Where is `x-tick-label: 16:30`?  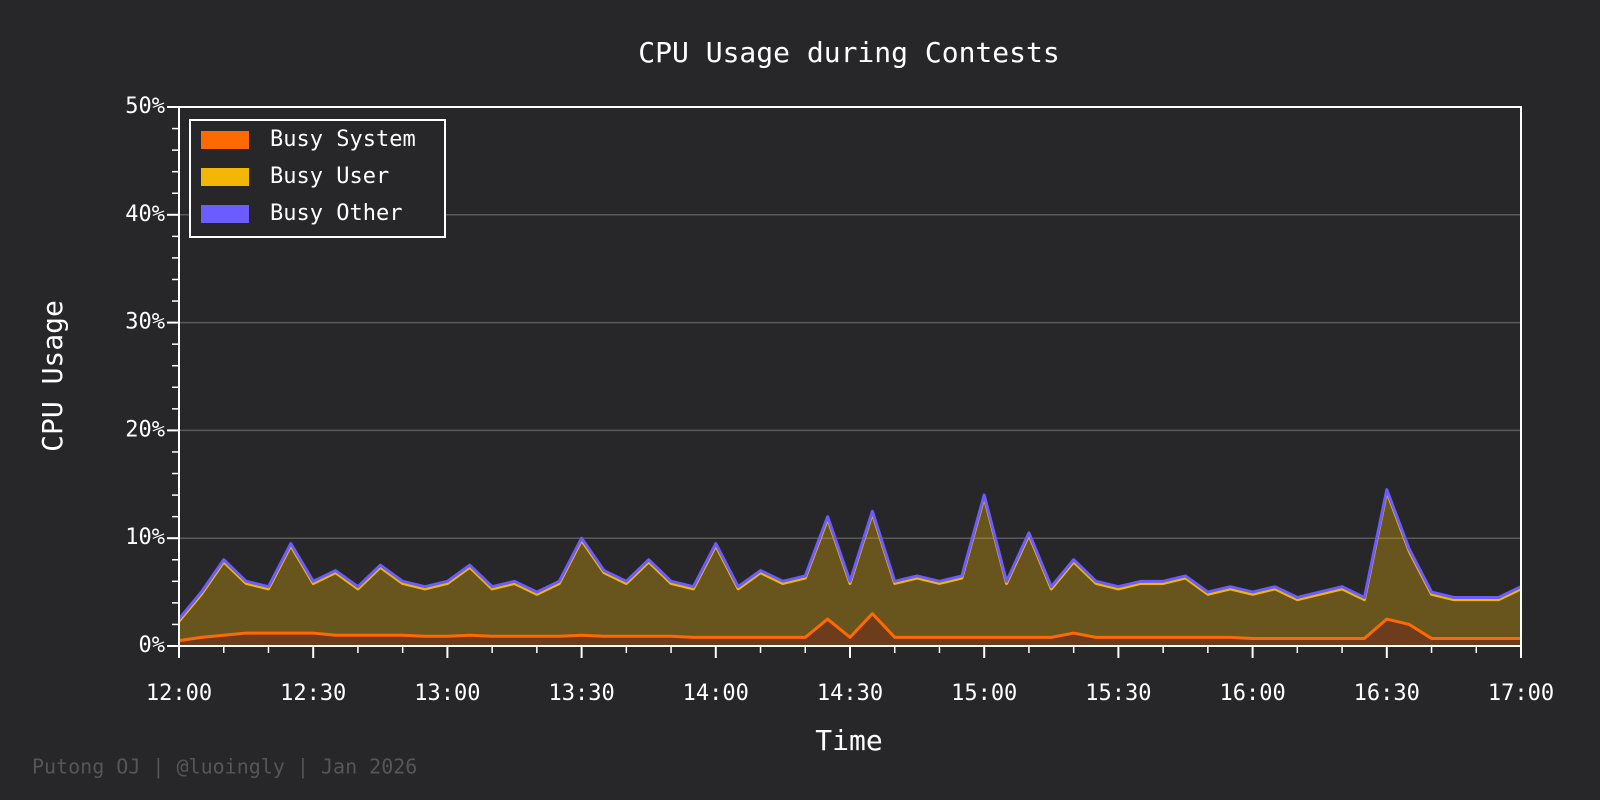
x-tick-label: 16:30 is located at coordinates (1387, 693).